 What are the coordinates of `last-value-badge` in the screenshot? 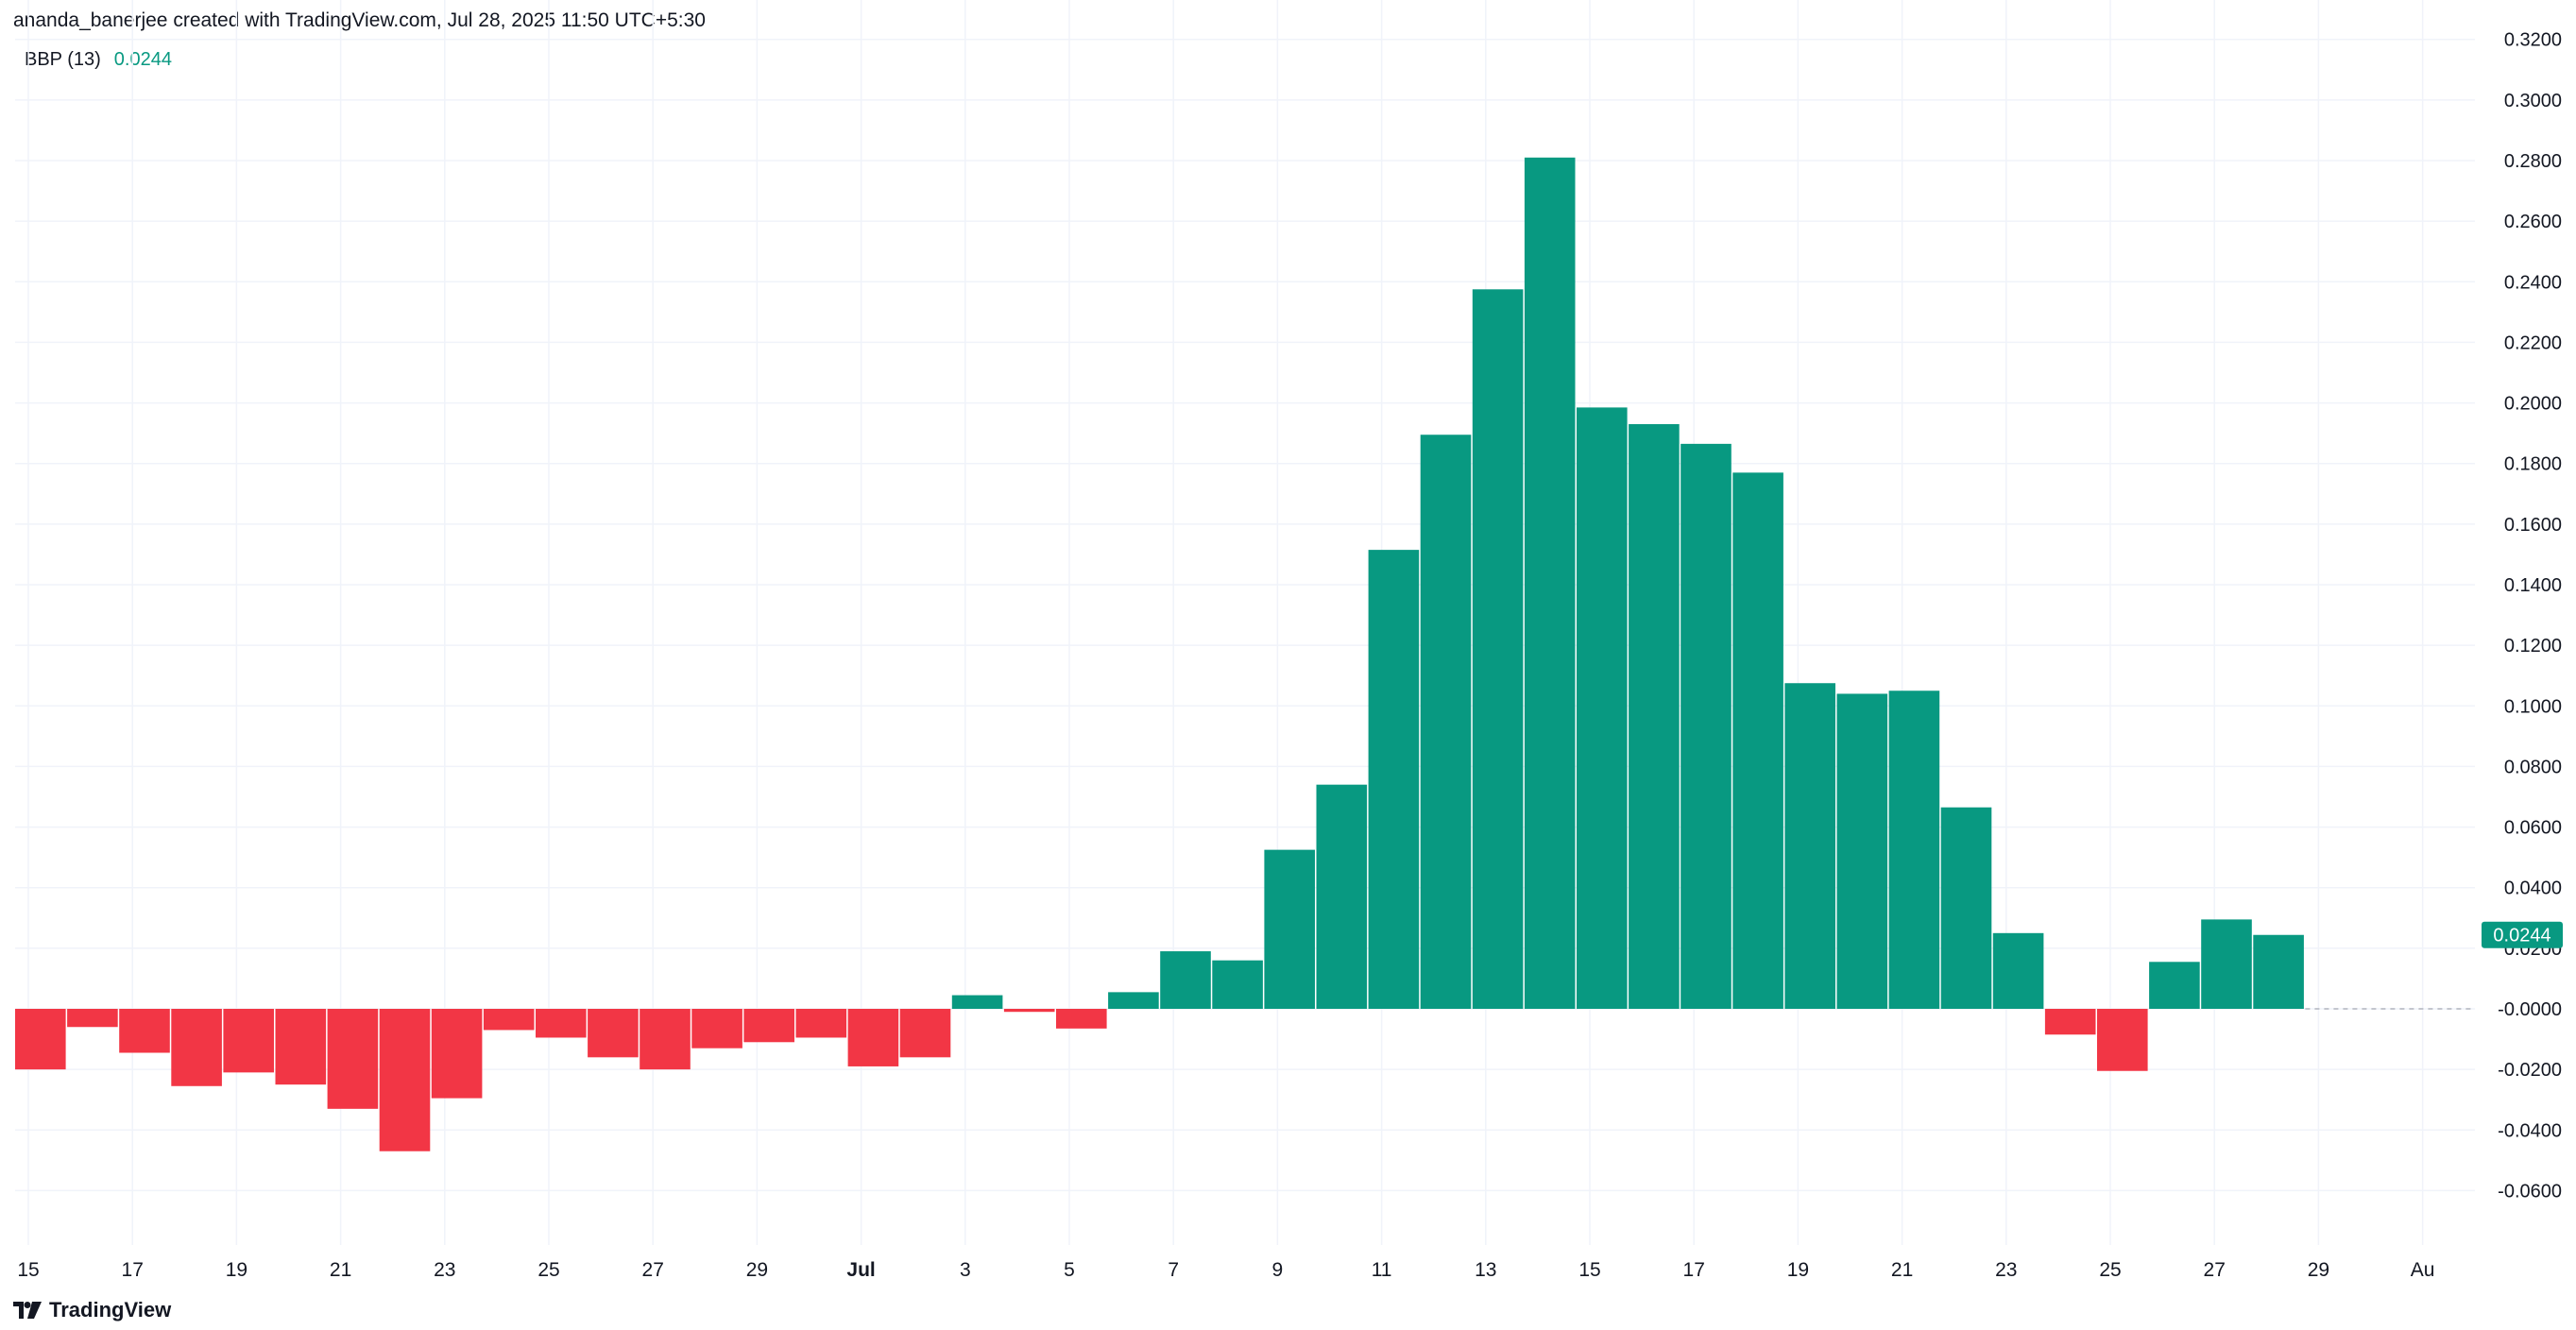 It's located at (2523, 934).